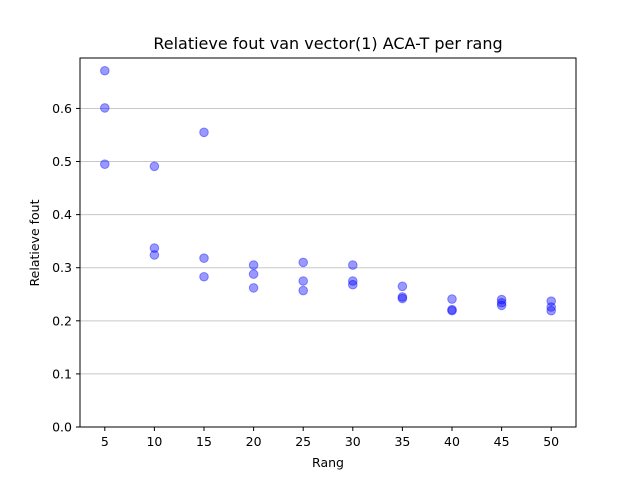 This screenshot has width=640, height=480. What do you see at coordinates (62, 108) in the screenshot?
I see `y-tick-label: 0.6` at bounding box center [62, 108].